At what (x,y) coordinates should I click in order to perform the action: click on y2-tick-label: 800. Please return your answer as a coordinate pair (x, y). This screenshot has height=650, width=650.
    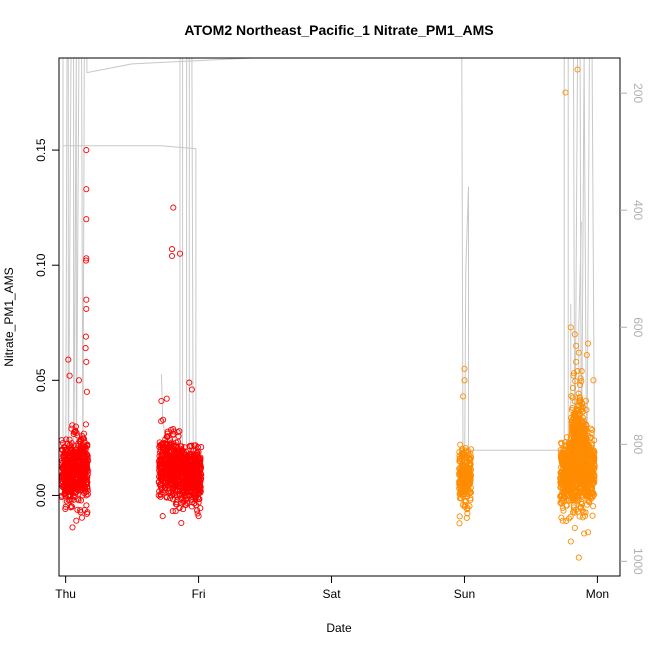
    Looking at the image, I should click on (638, 444).